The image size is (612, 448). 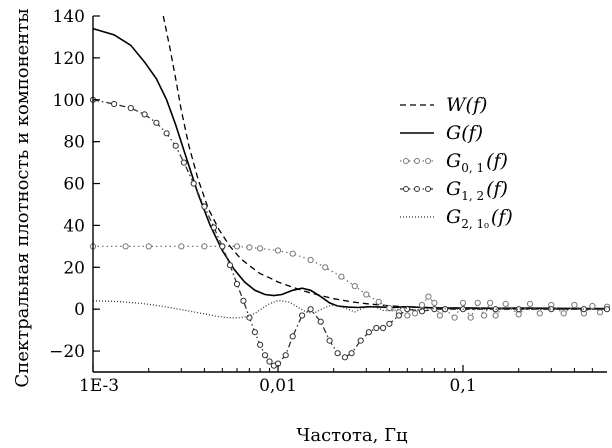 I want to click on legend-label: G1, 2 (f), so click(x=477, y=190).